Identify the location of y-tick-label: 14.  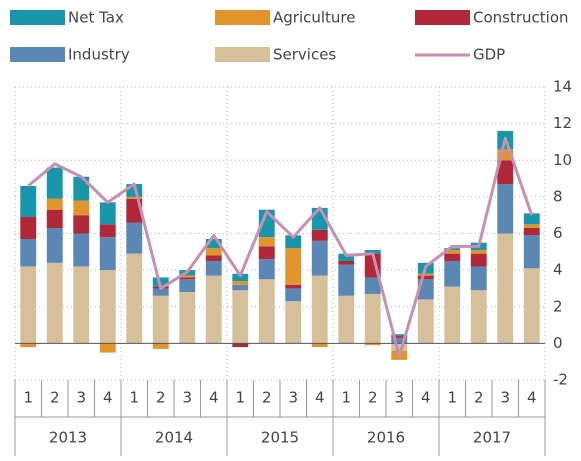
(562, 87).